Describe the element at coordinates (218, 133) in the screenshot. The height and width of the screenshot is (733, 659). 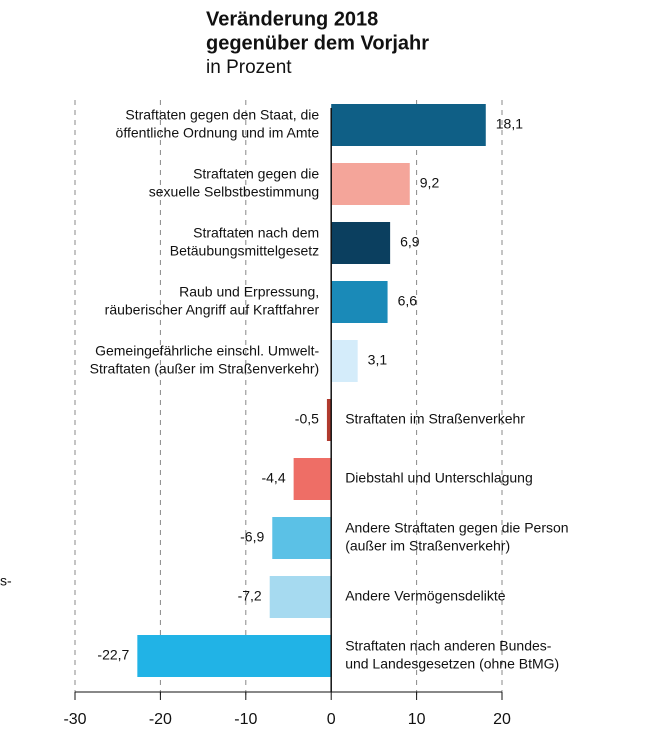
I see `category-label: öffentliche Ordnung und im Amte` at that location.